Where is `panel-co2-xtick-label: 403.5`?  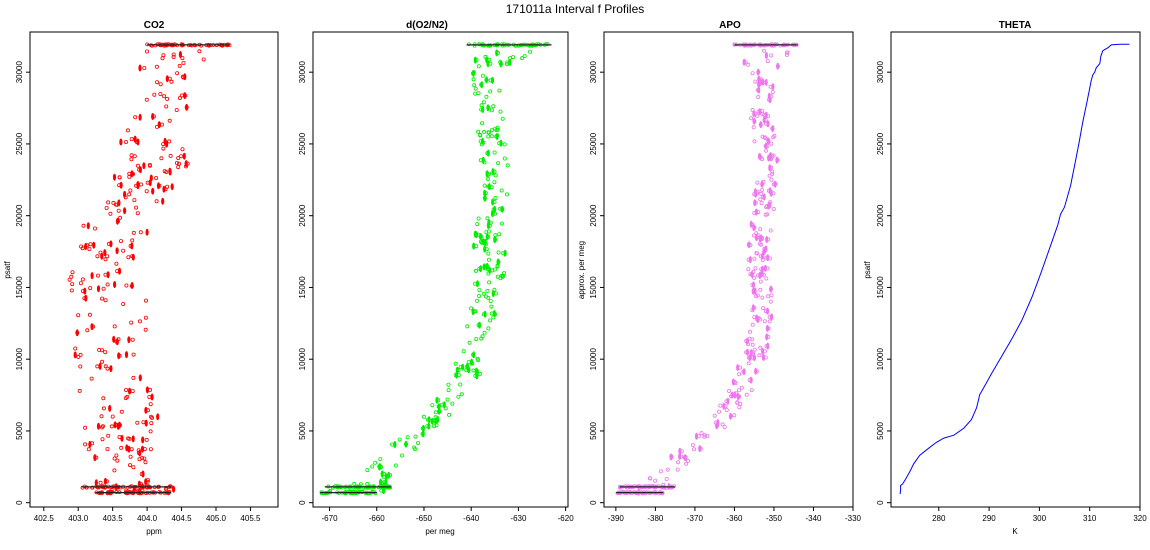 panel-co2-xtick-label: 403.5 is located at coordinates (113, 518).